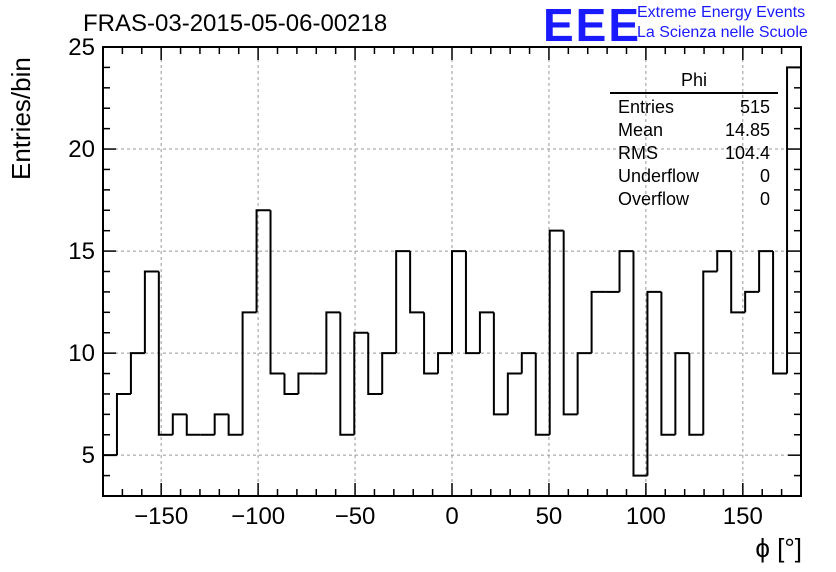  Describe the element at coordinates (747, 153) in the screenshot. I see `stats-value: 104.4` at that location.